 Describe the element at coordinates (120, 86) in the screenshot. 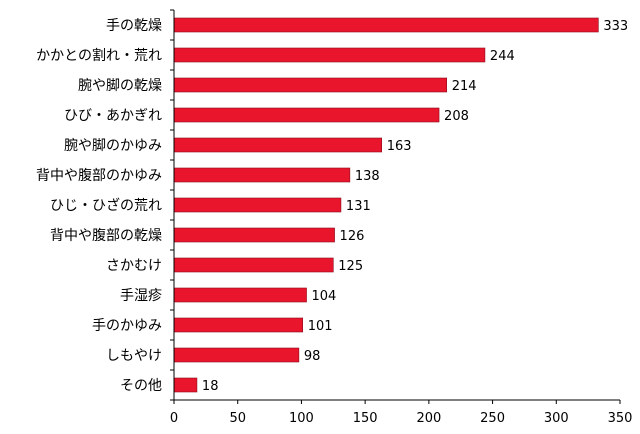

I see `category-label: 腕や脚の乾燥` at that location.